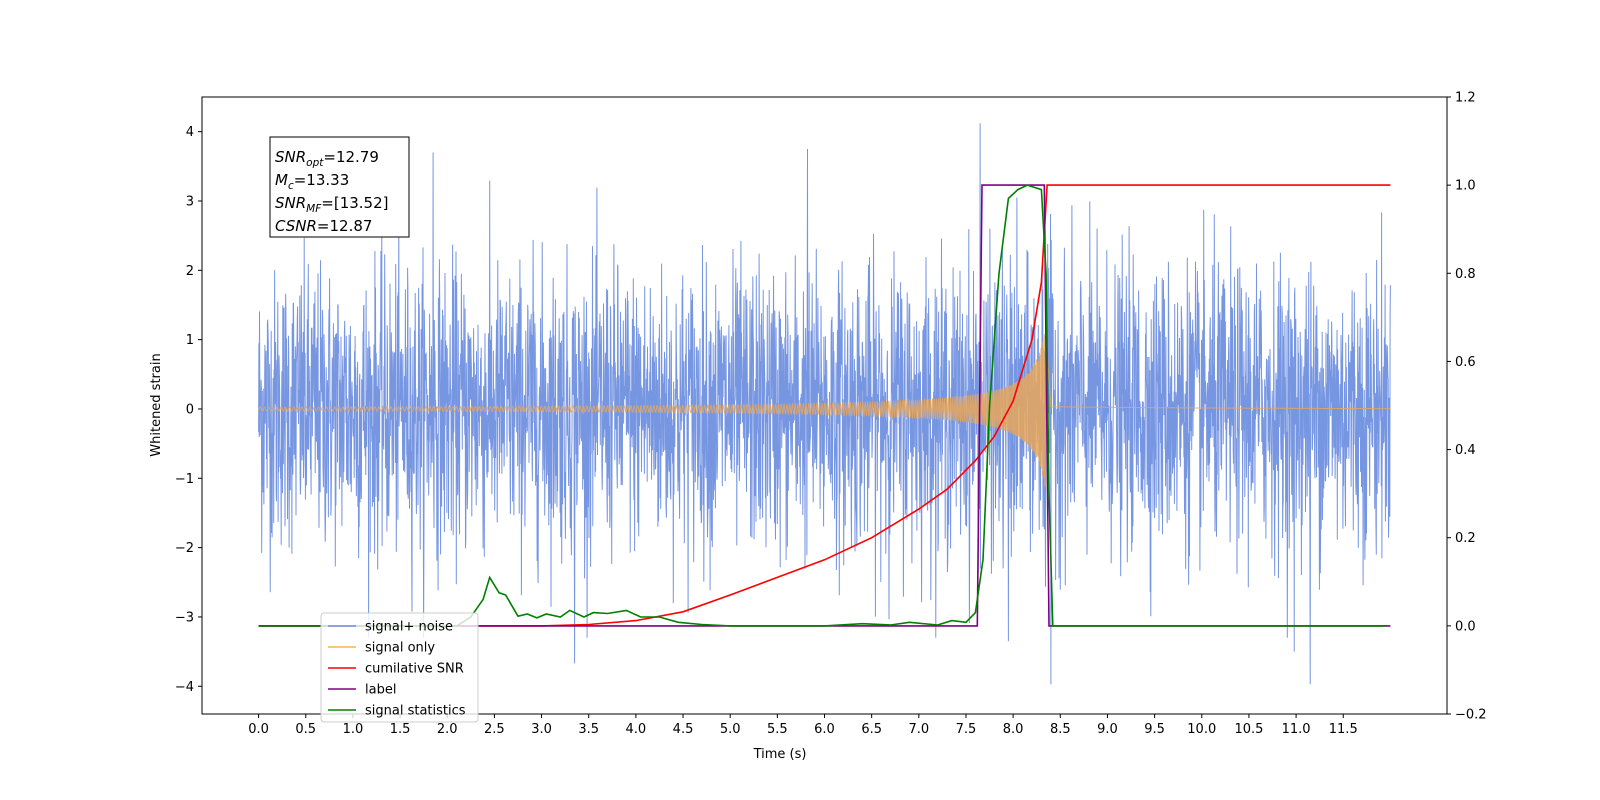 The width and height of the screenshot is (1600, 800). What do you see at coordinates (1013, 729) in the screenshot?
I see `x-tick-label: 8.0` at bounding box center [1013, 729].